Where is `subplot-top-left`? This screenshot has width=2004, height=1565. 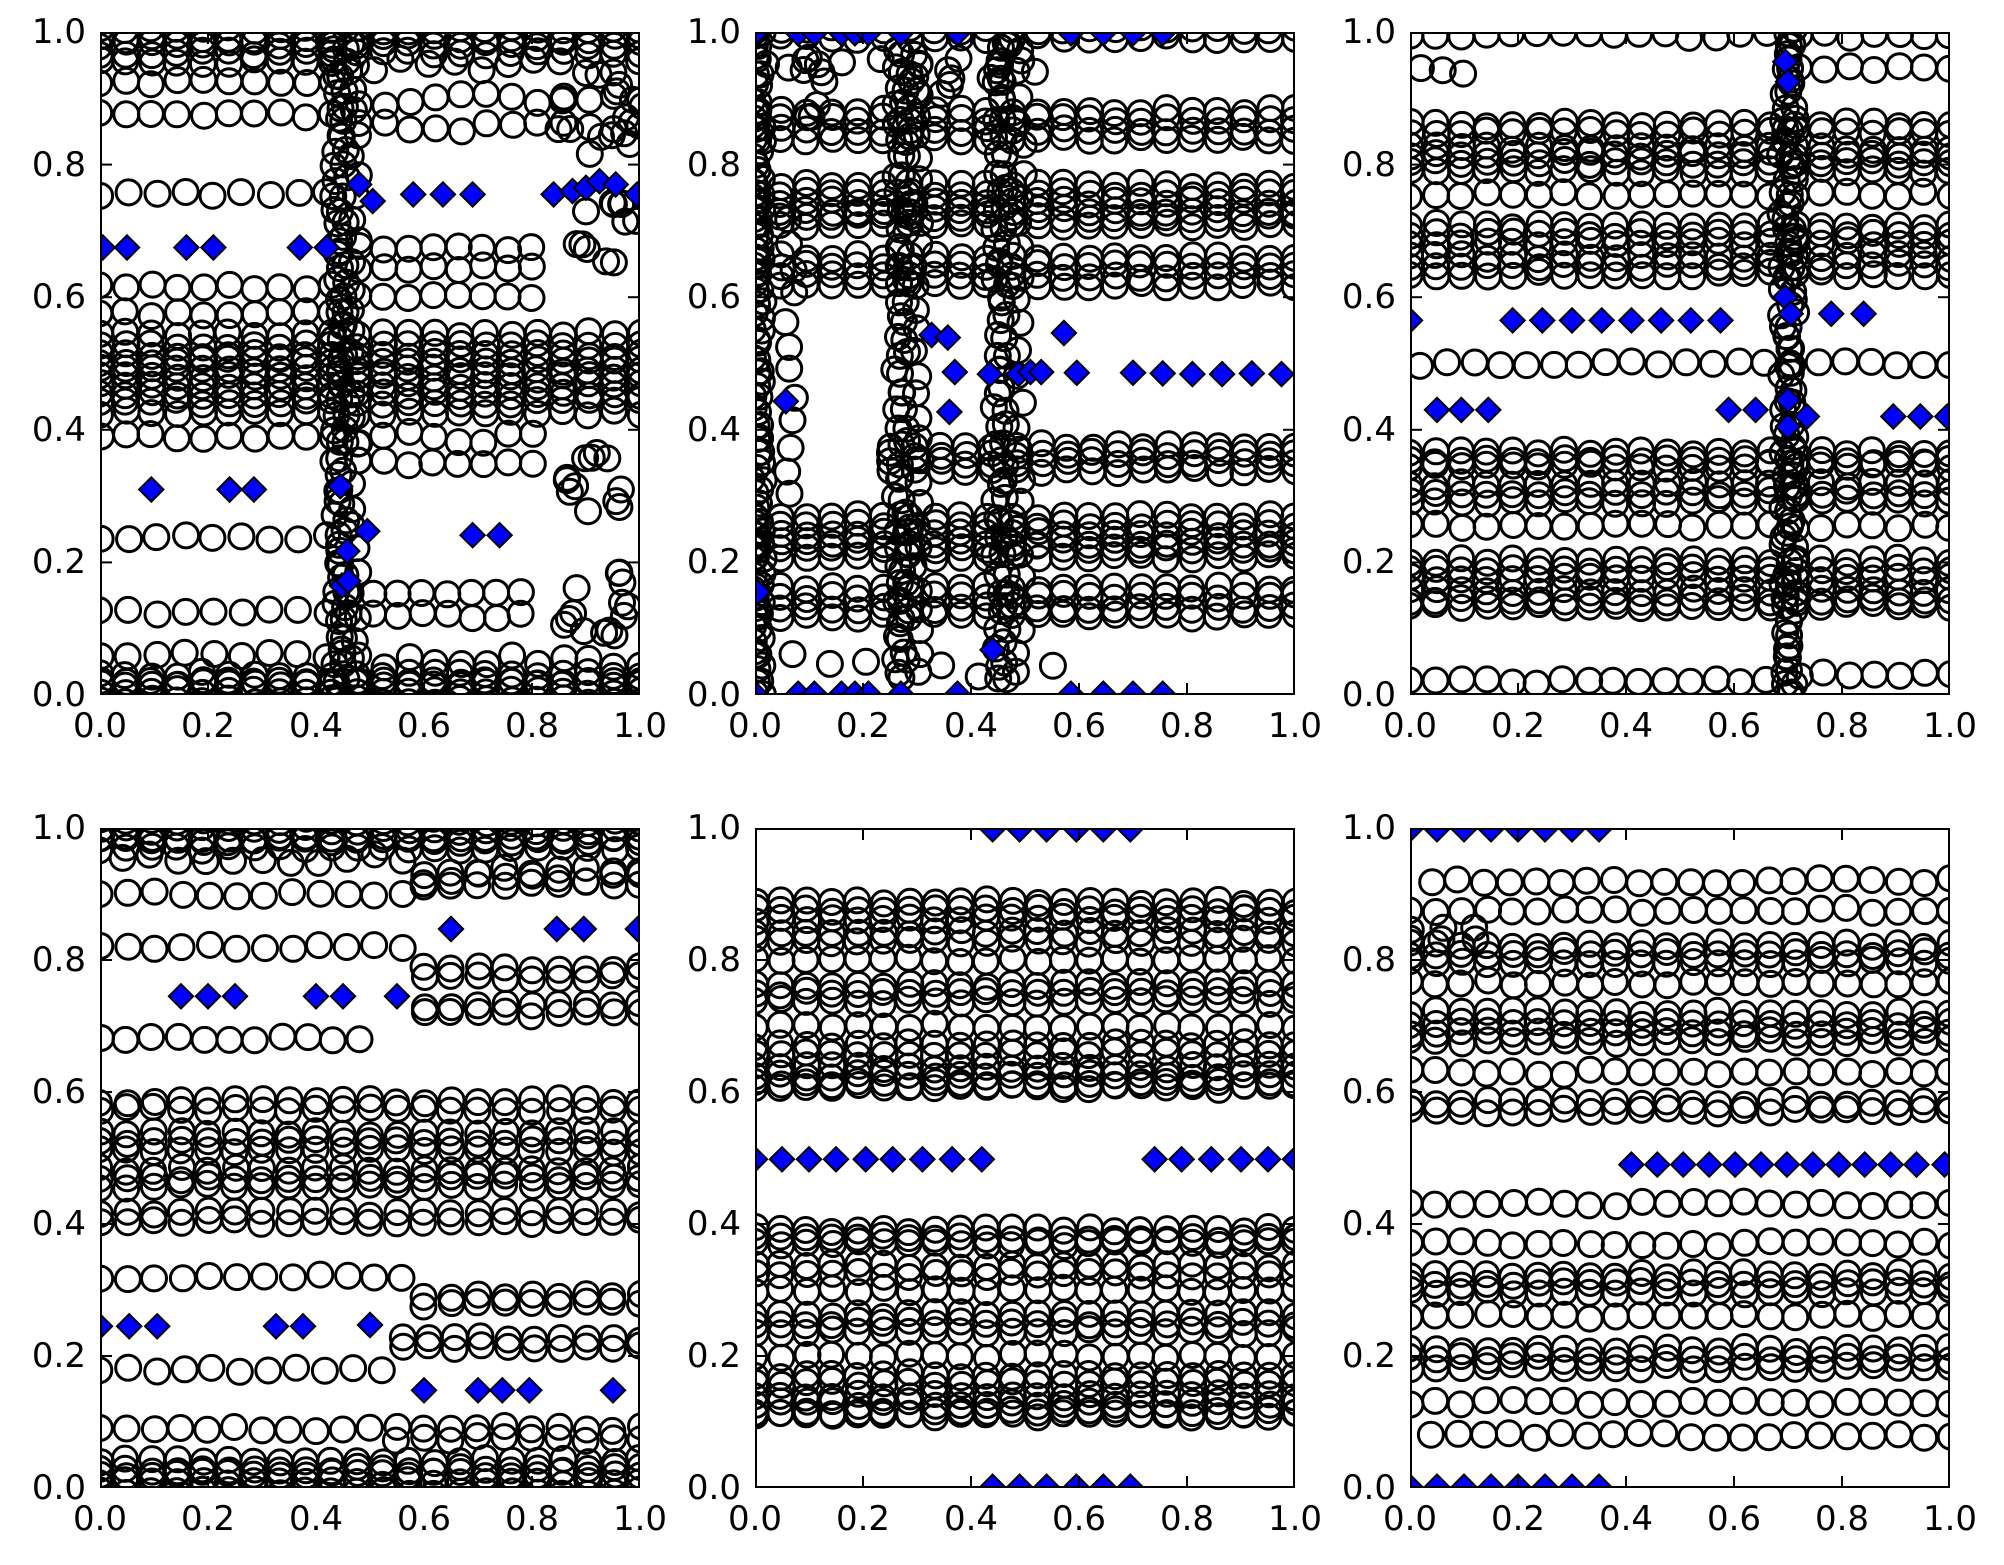
subplot-top-left is located at coordinates (370, 363).